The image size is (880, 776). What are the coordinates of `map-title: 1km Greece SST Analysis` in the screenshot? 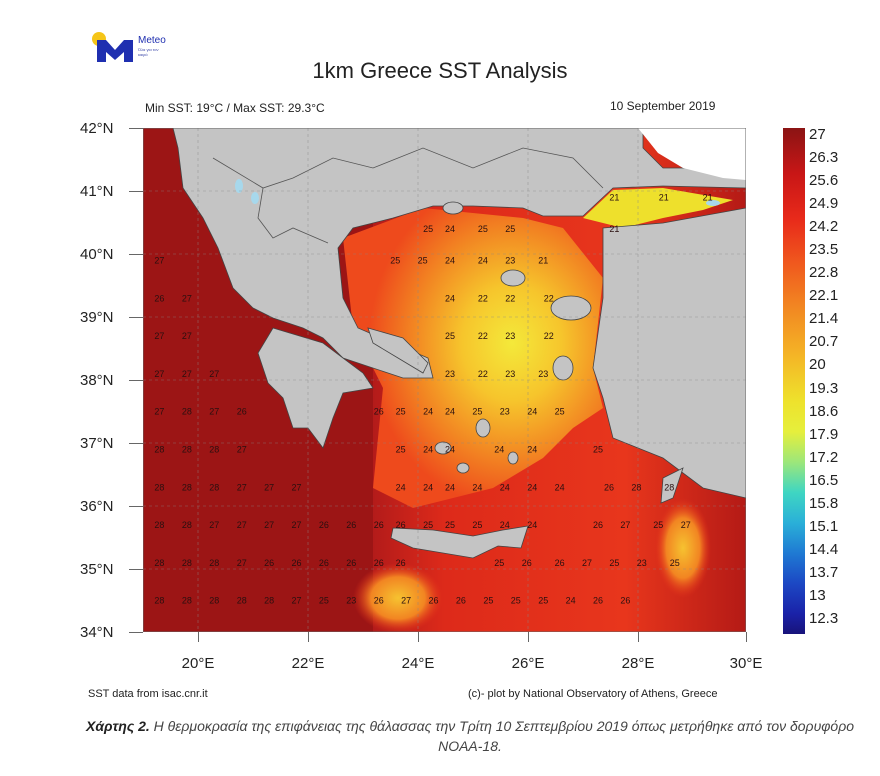 It's located at (440, 70).